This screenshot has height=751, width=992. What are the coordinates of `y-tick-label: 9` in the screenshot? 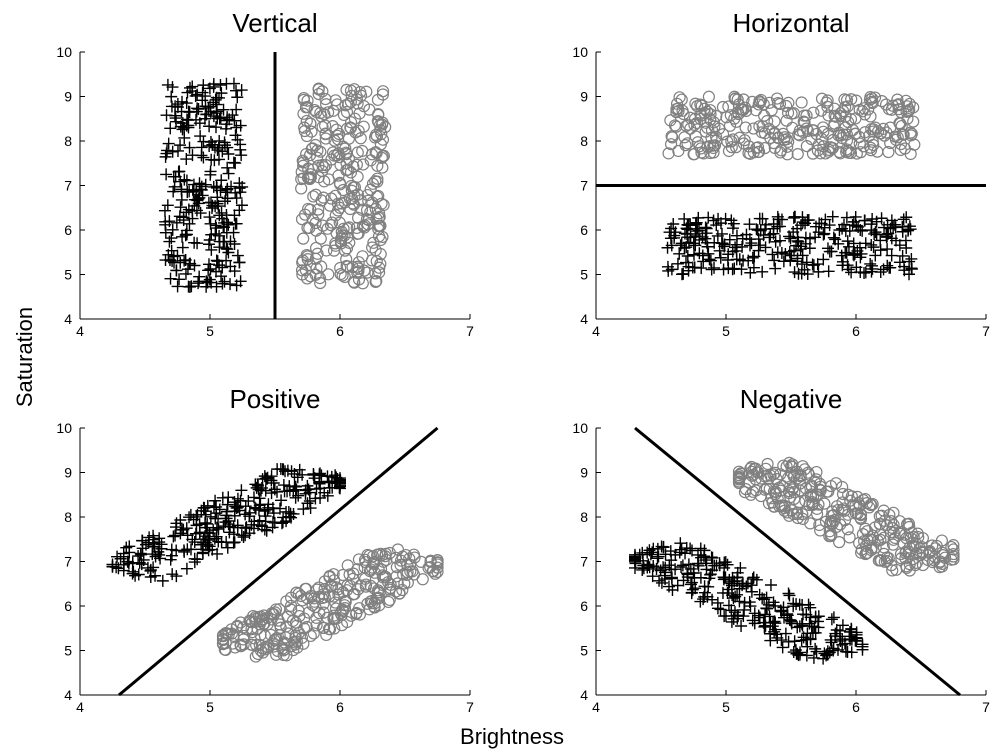 It's located at (68, 97).